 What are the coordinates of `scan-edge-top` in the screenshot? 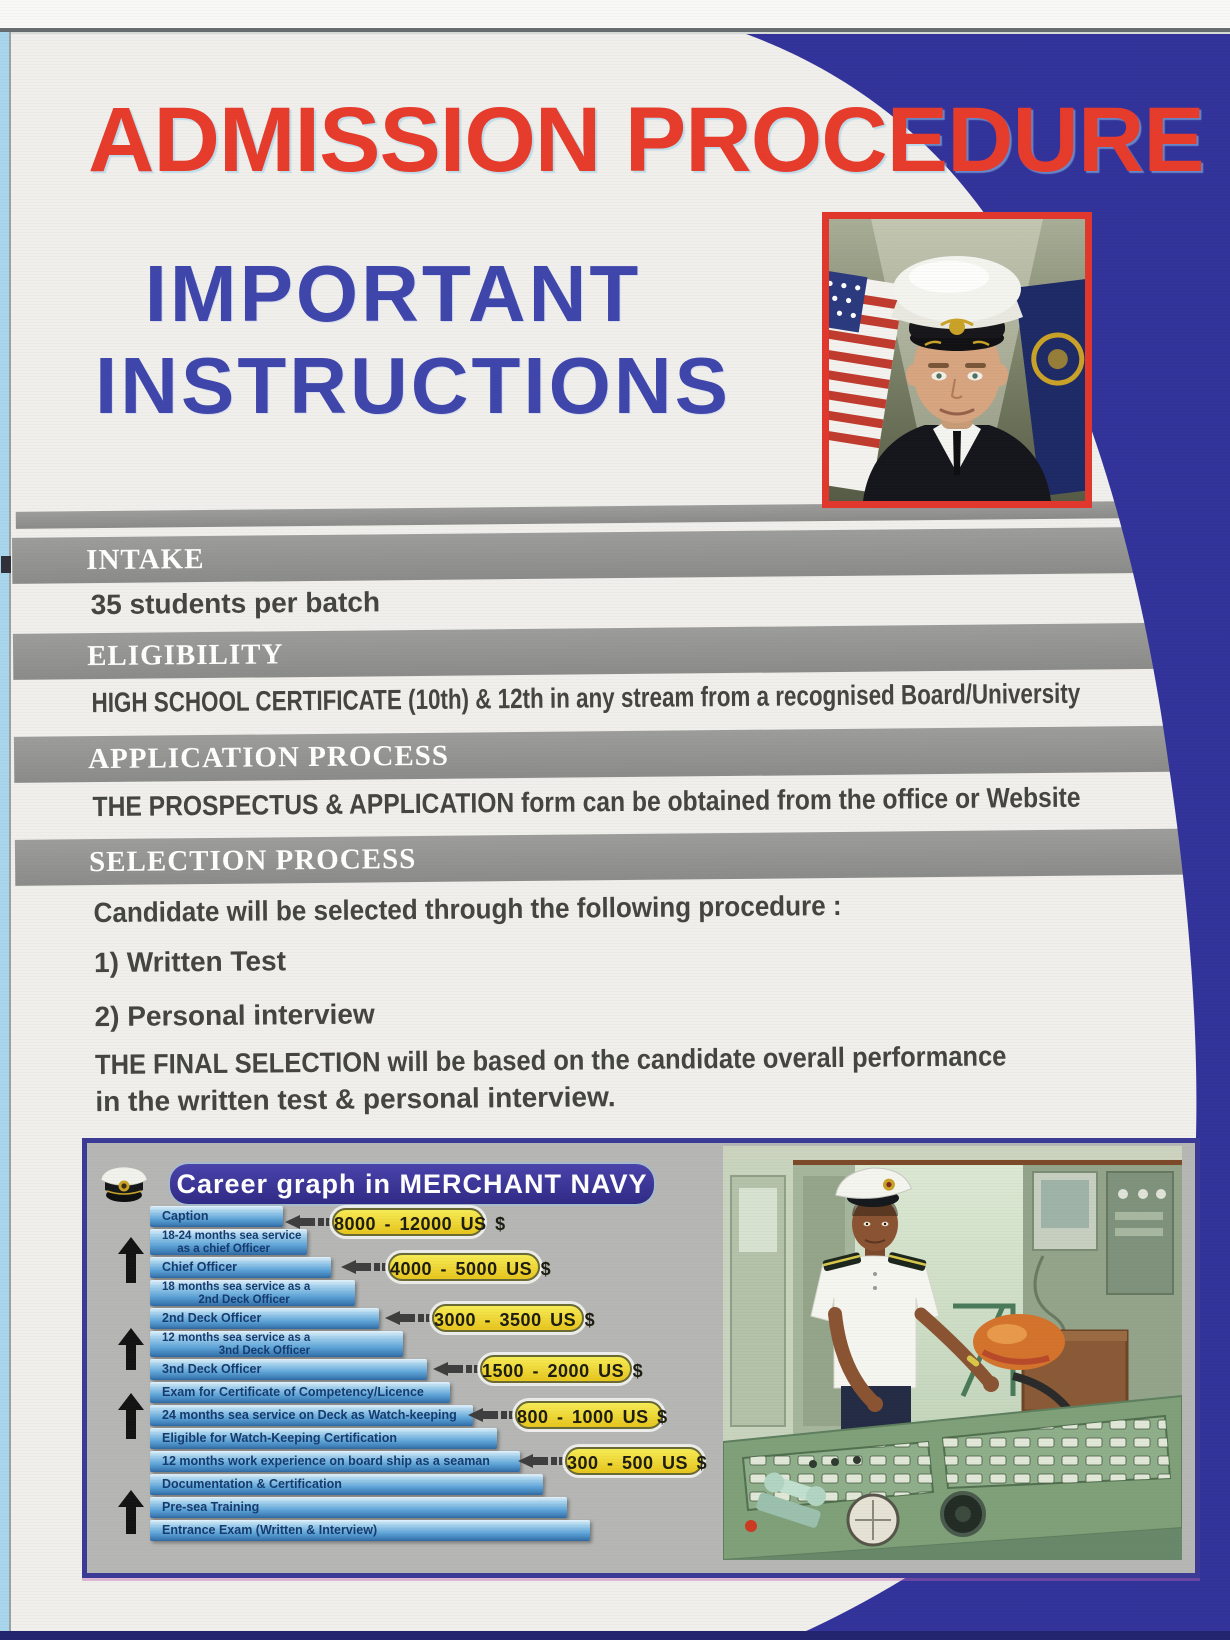 It's located at (615, 14).